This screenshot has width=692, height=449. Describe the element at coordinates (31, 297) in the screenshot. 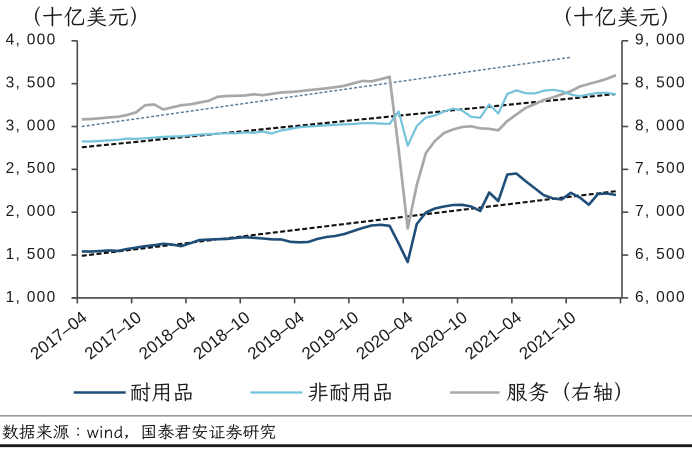

I see `svg-text: 1, 000` at that location.